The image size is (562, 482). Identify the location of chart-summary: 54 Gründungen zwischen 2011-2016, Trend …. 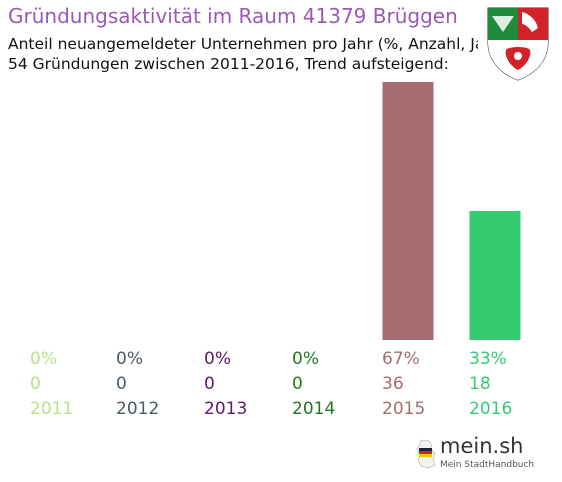
(228, 64).